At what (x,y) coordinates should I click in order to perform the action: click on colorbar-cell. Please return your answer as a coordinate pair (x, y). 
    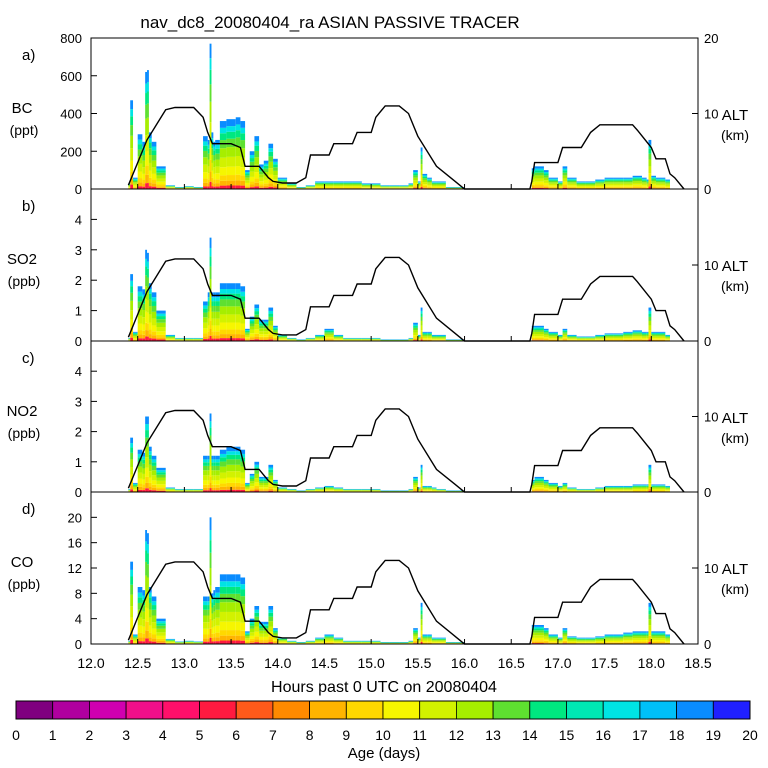
    Looking at the image, I should click on (401, 710).